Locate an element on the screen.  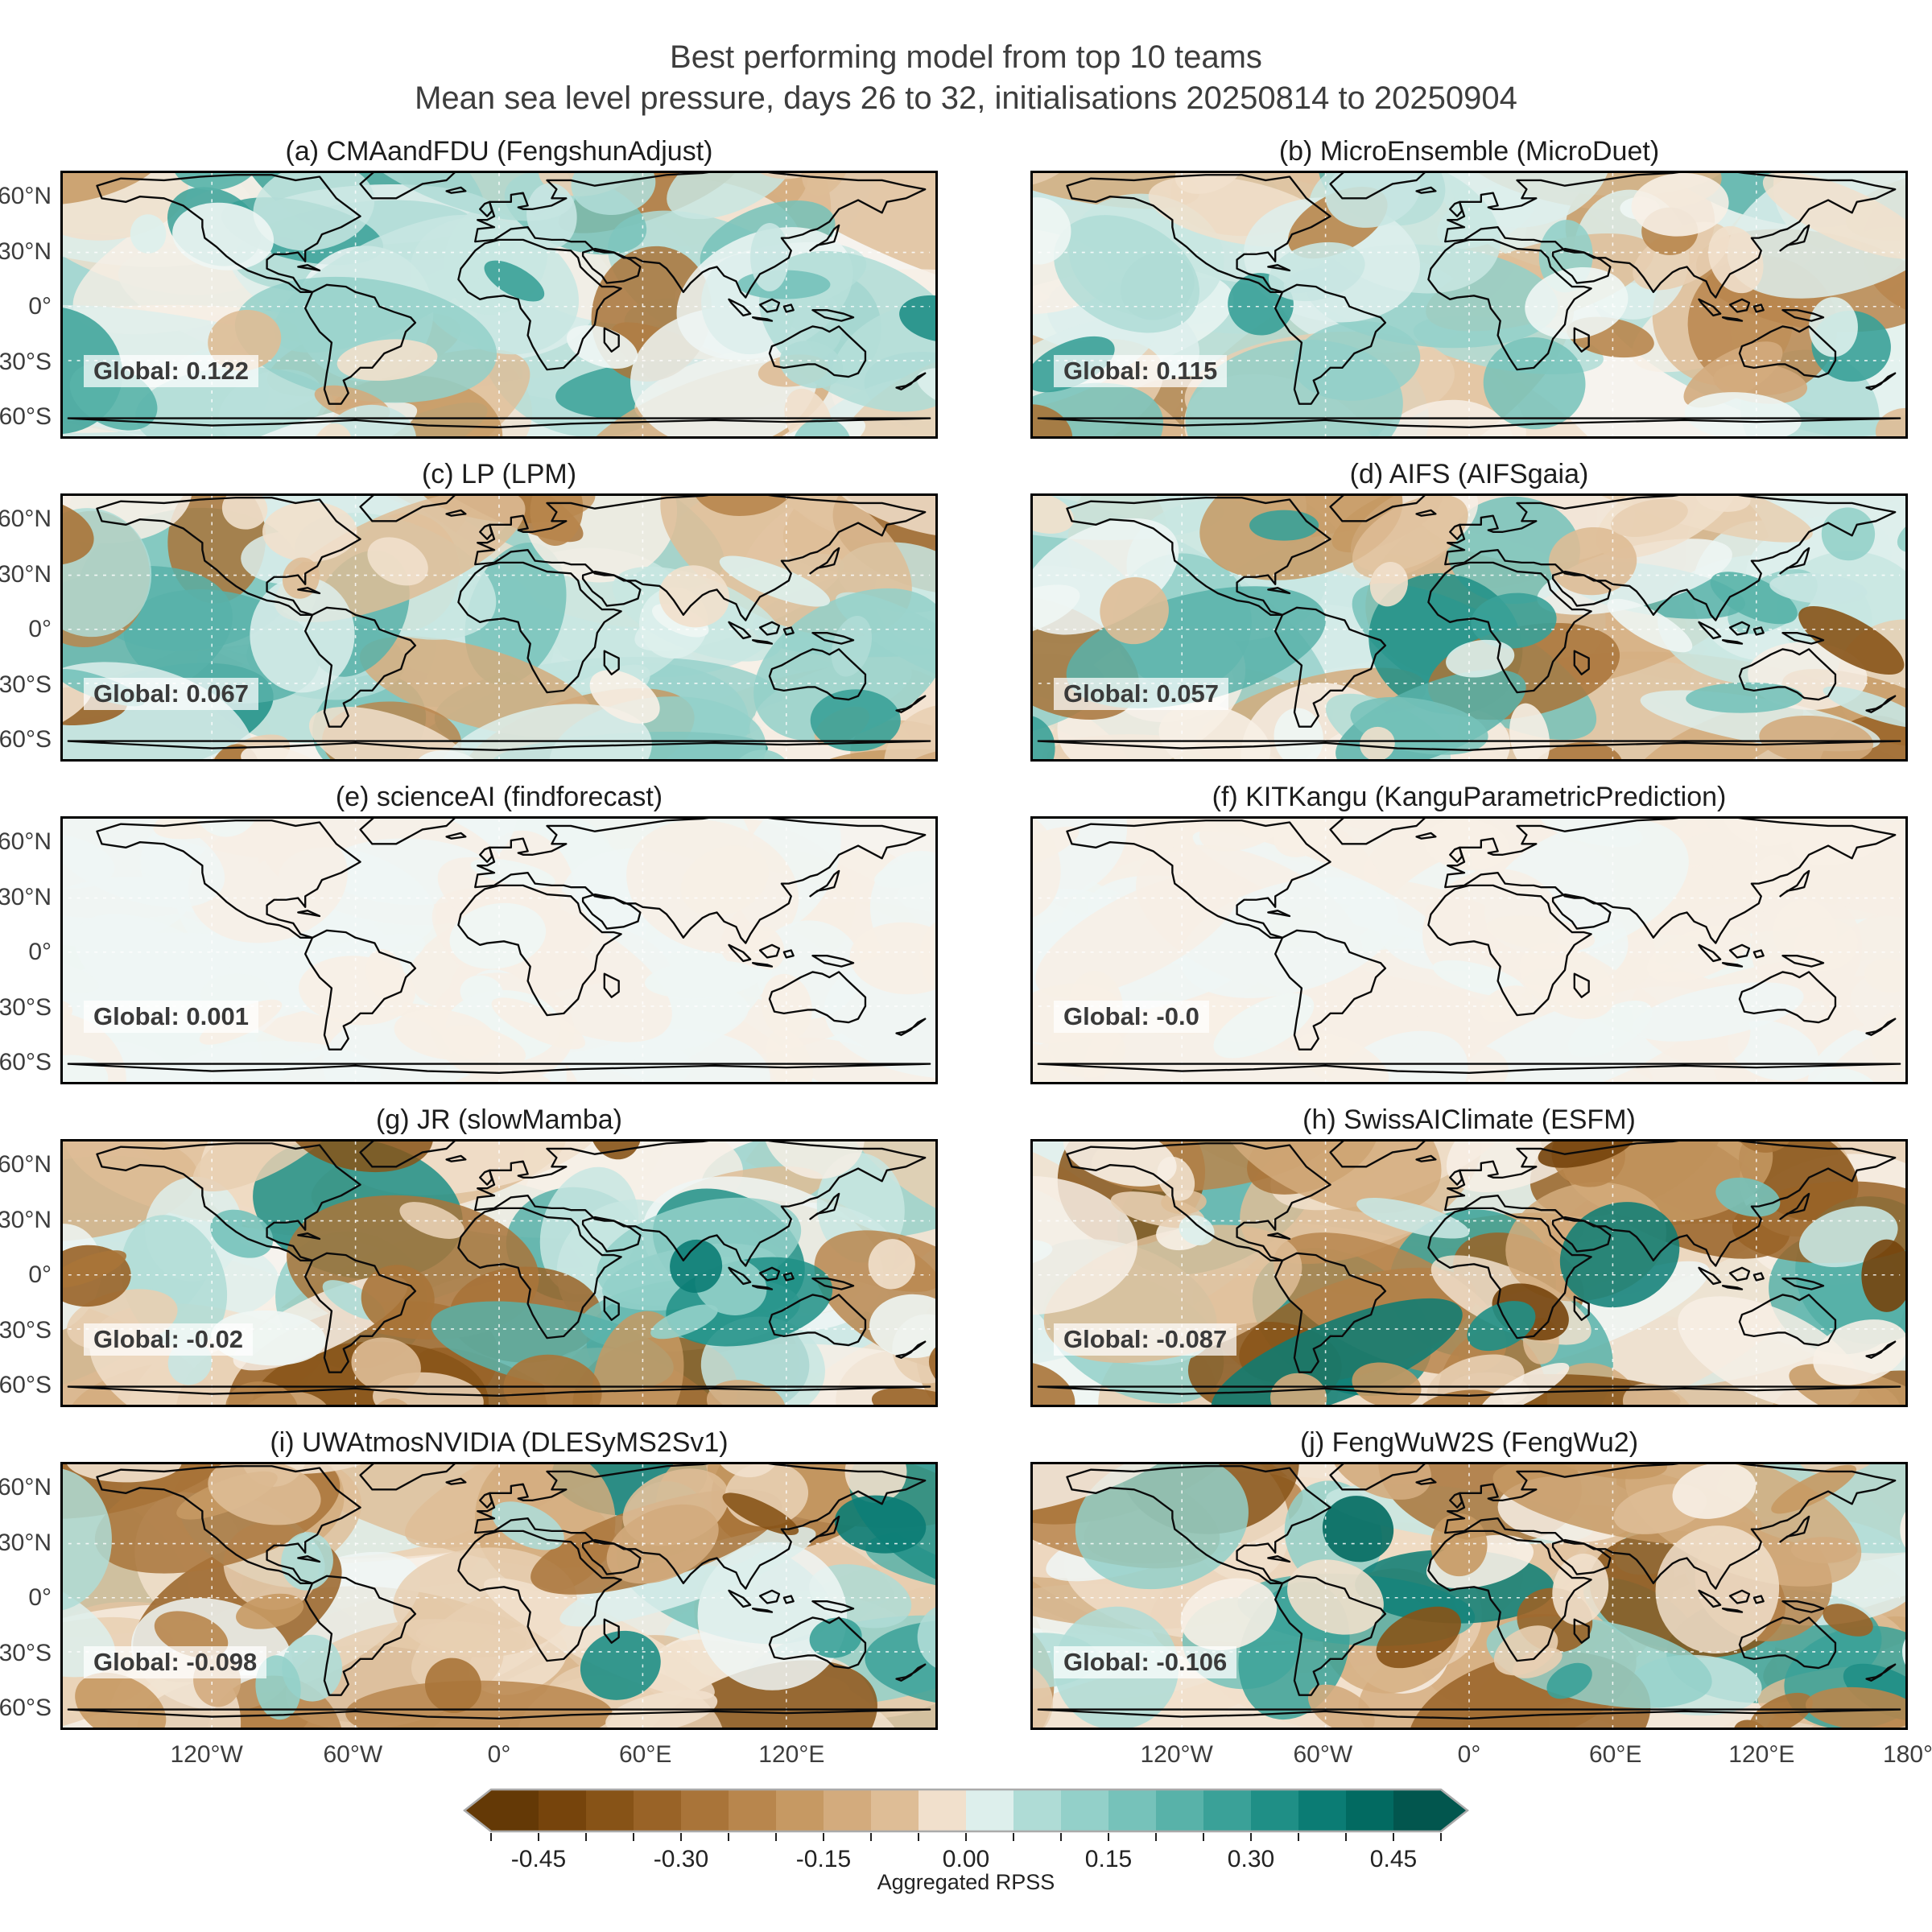
colorbar-tick-label: 0.30 is located at coordinates (1251, 1857).